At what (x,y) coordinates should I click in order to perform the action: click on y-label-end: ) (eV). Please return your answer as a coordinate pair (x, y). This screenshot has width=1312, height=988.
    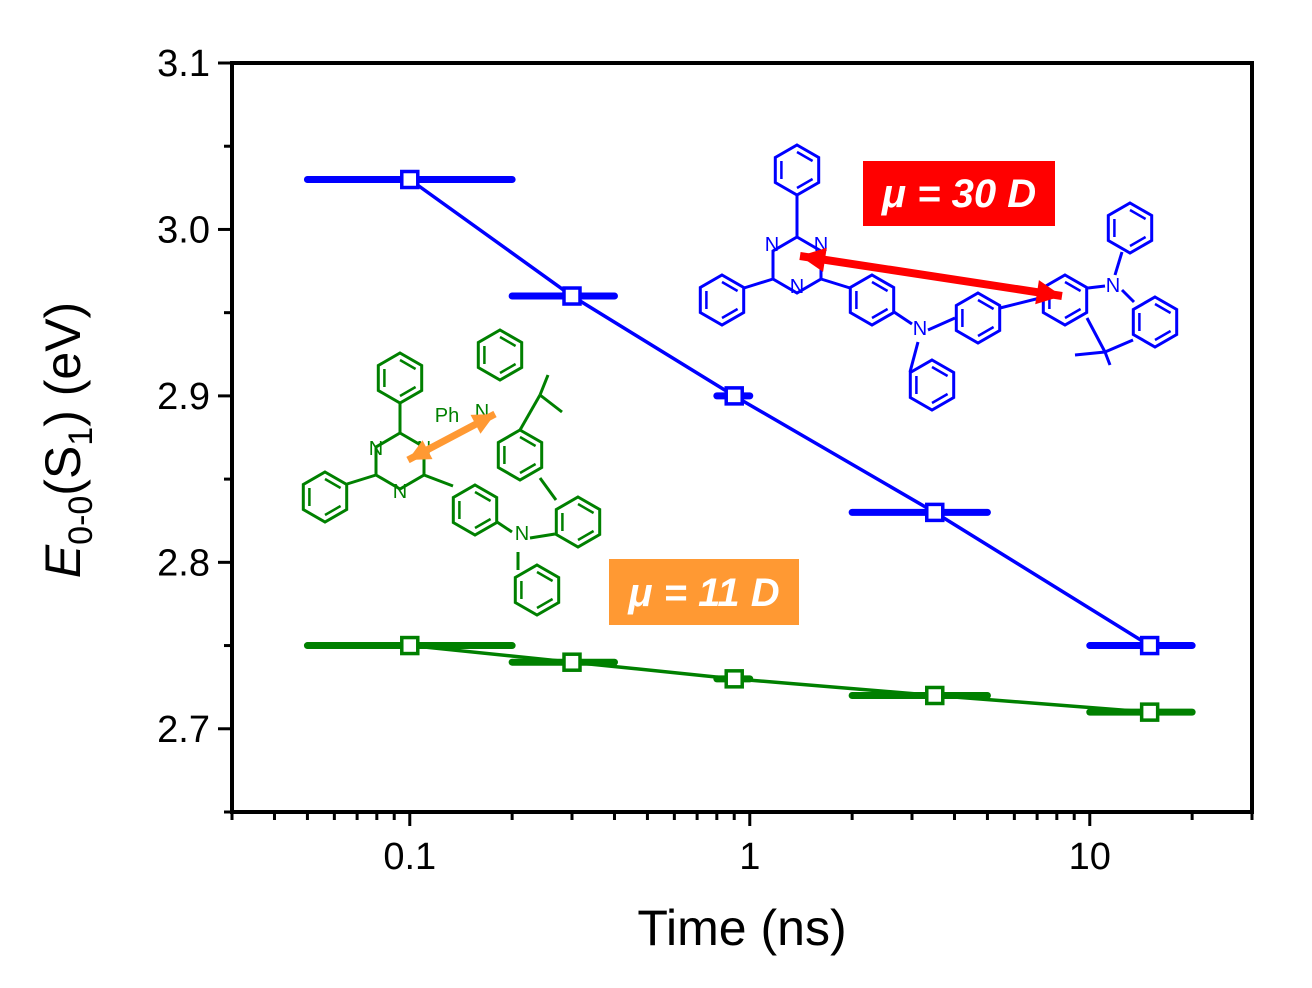
    Looking at the image, I should click on (63, 364).